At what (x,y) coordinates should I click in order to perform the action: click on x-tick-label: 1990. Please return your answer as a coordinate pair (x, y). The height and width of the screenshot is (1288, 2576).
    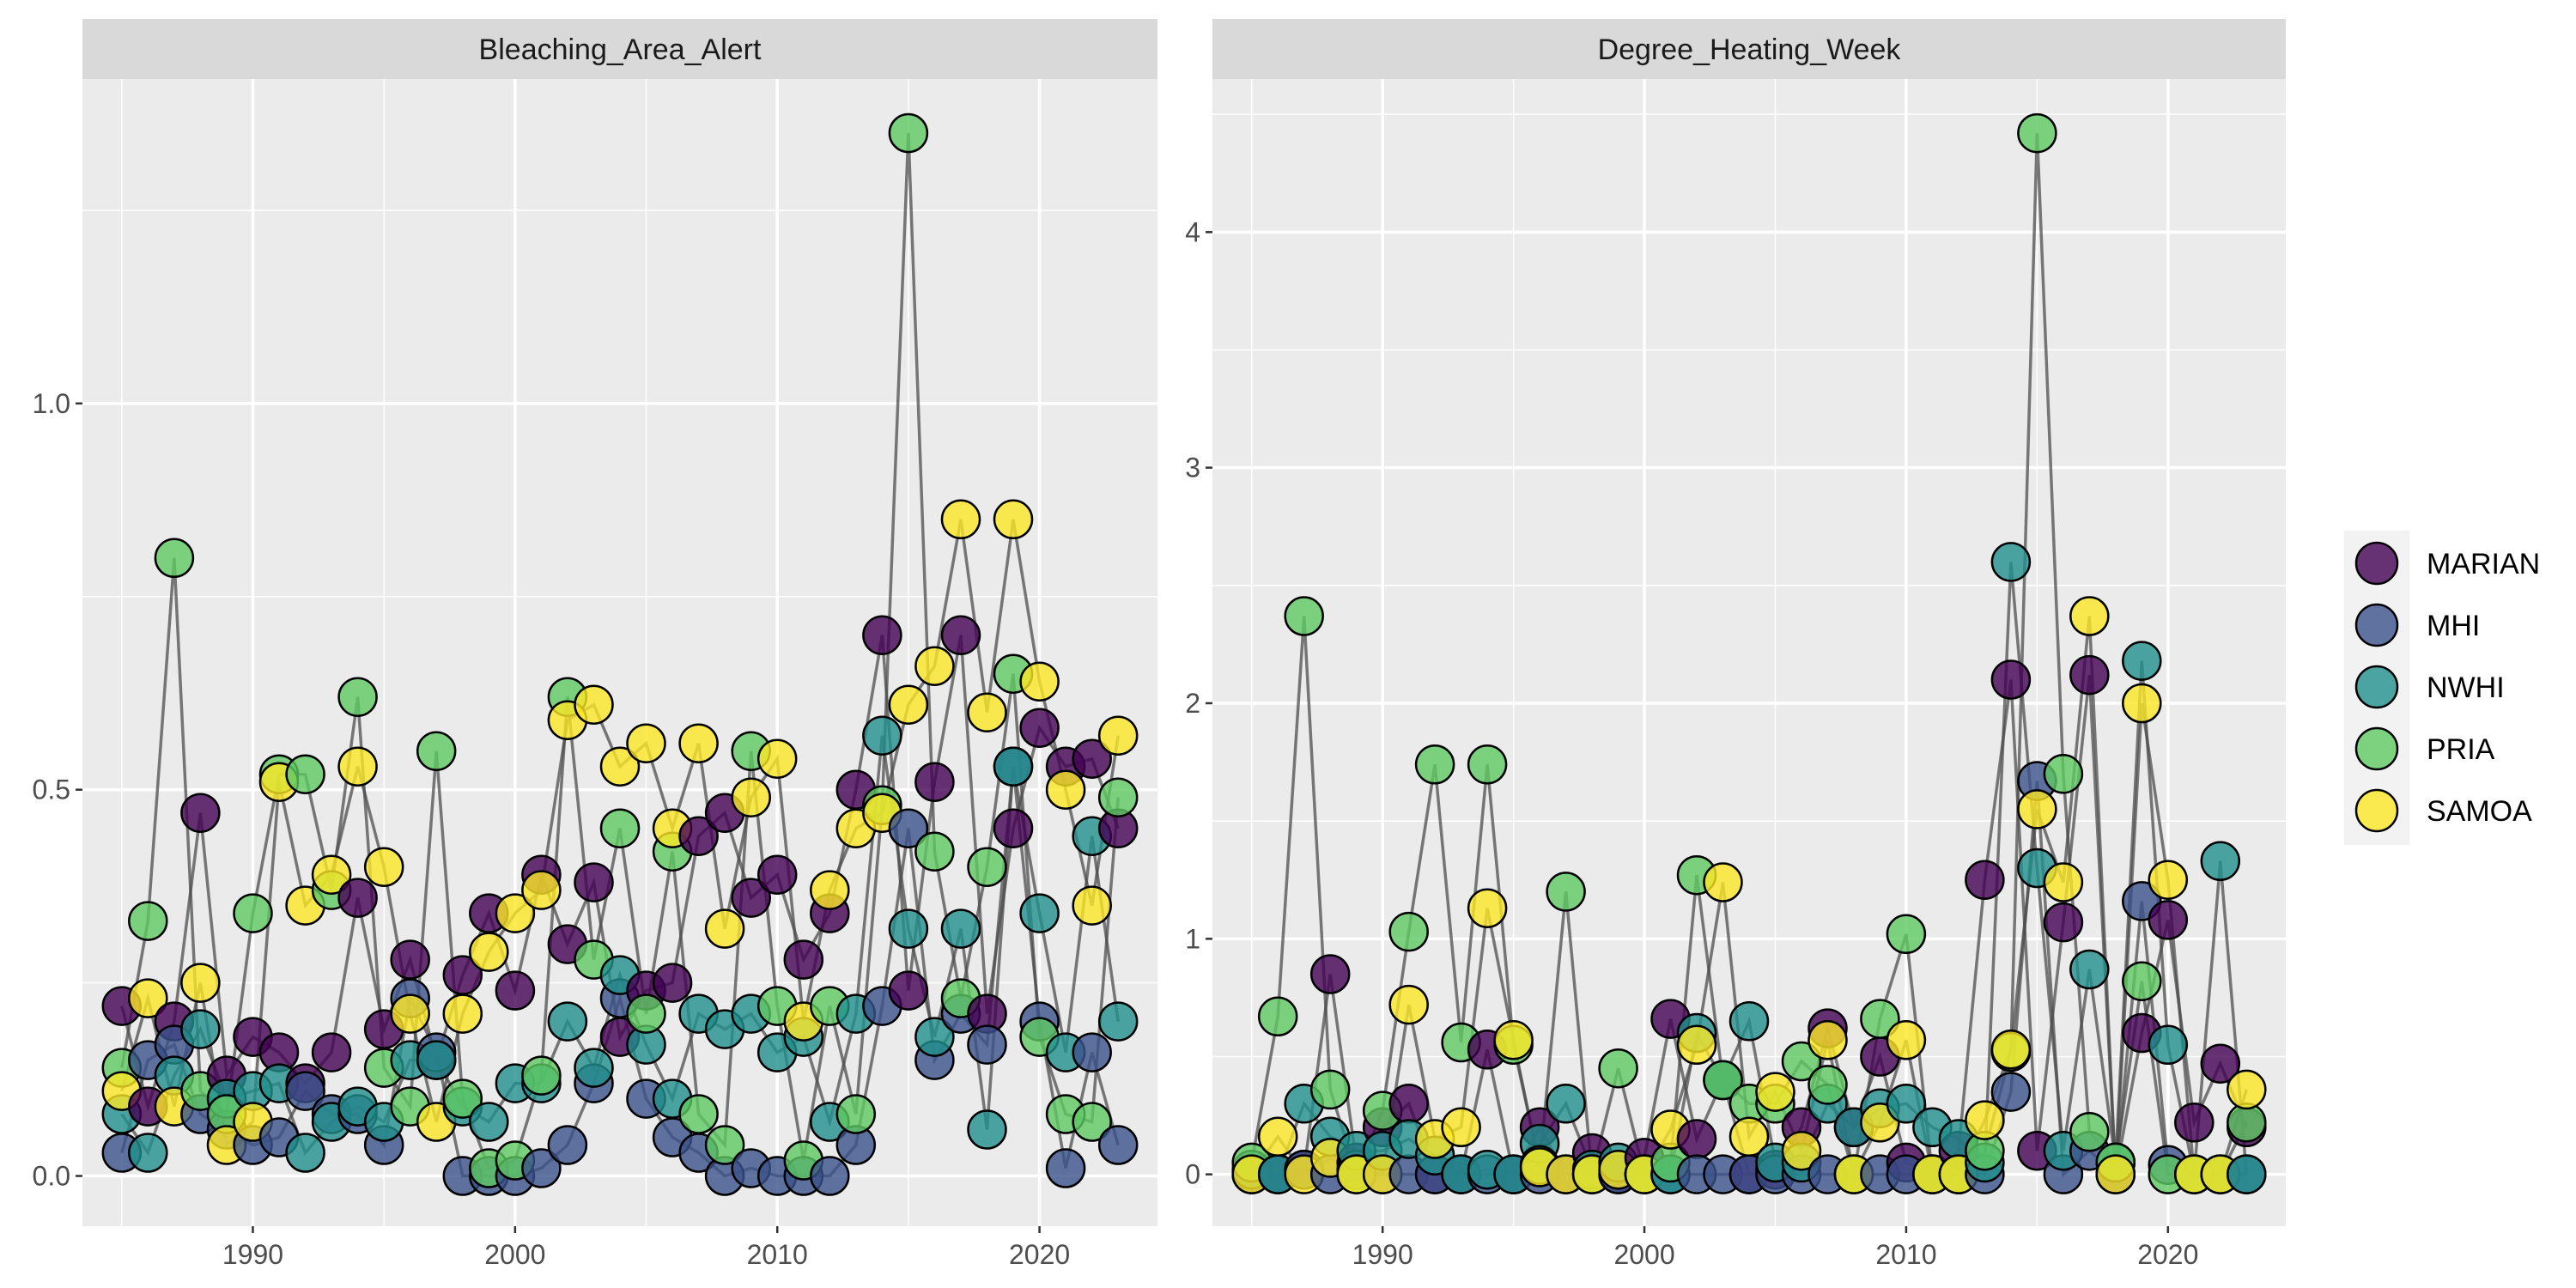
    Looking at the image, I should click on (1382, 1254).